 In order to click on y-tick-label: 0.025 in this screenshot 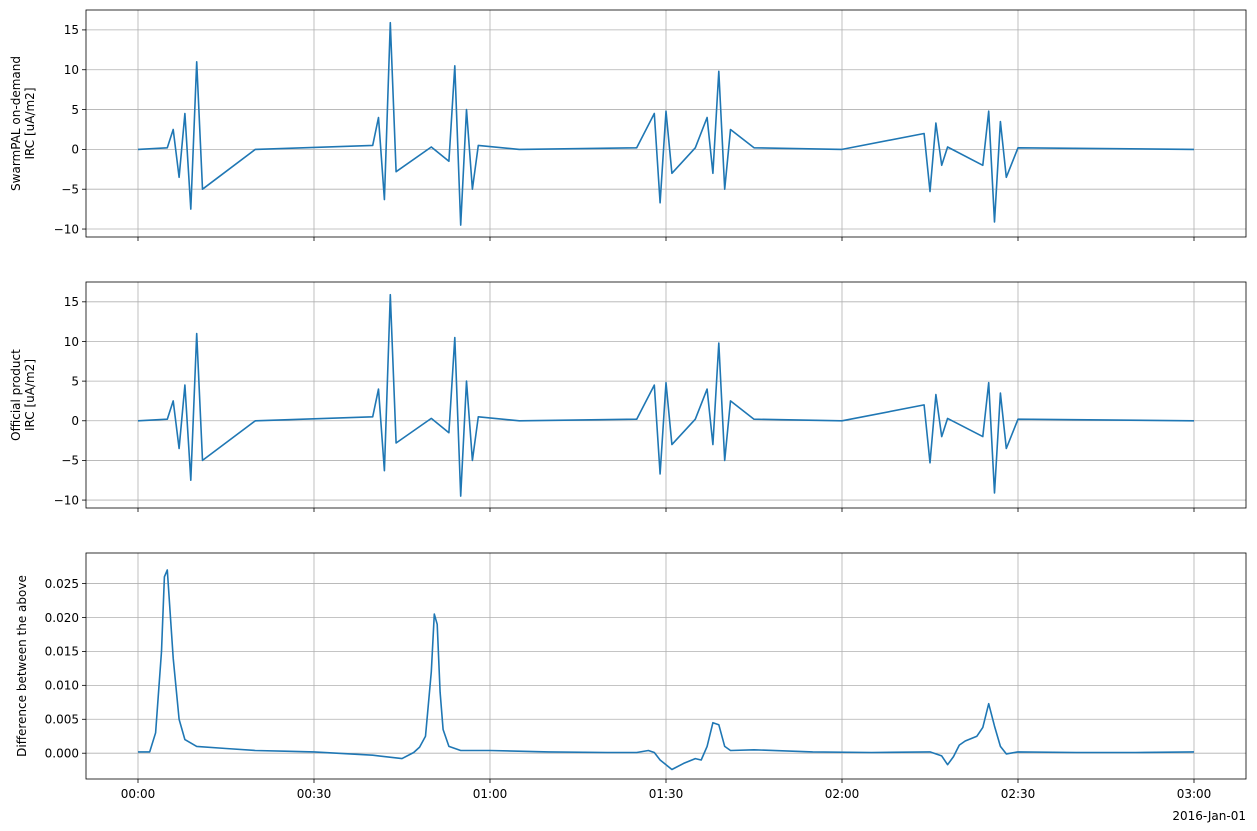, I will do `click(62, 584)`.